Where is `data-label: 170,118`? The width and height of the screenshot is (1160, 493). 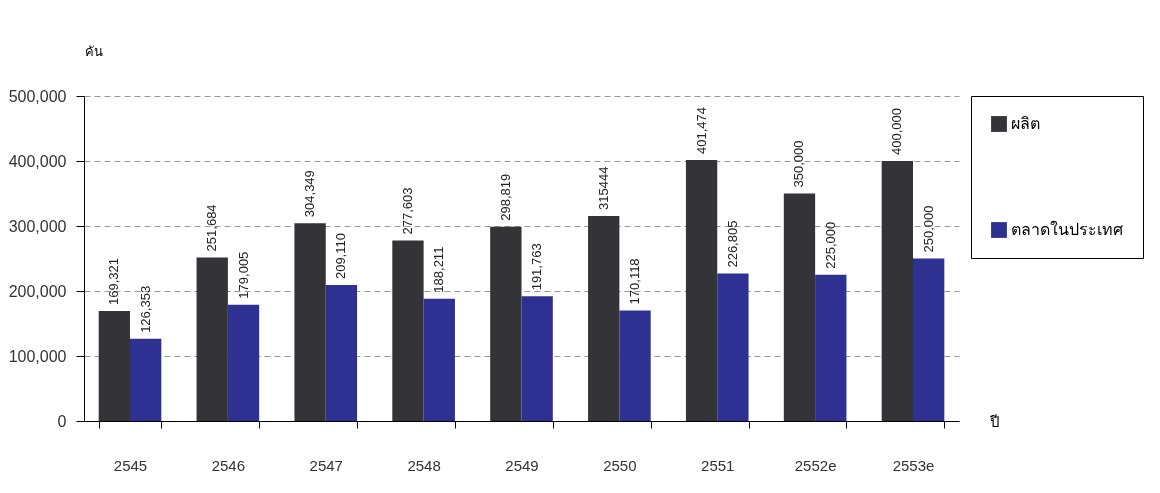
data-label: 170,118 is located at coordinates (635, 281).